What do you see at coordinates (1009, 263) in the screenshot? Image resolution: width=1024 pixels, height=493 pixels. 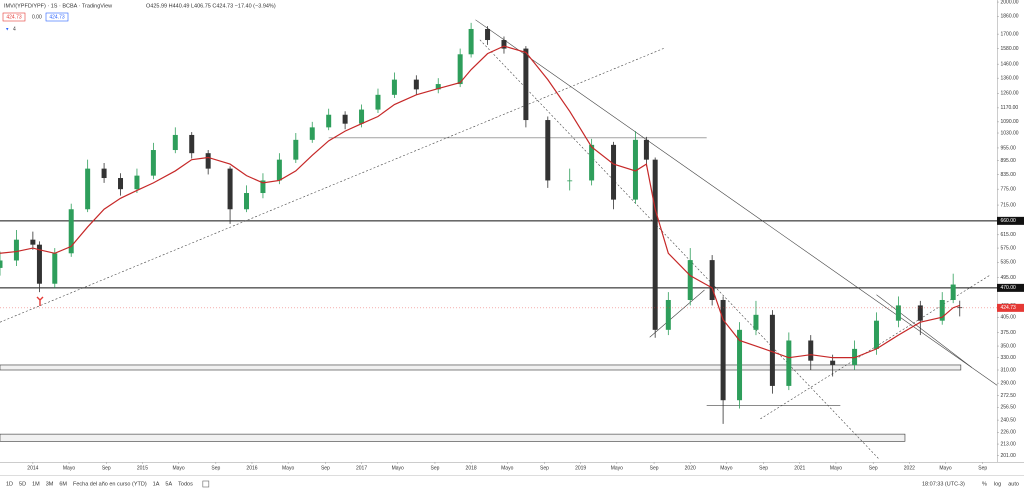 I see `y-tick-label: 535.00` at bounding box center [1009, 263].